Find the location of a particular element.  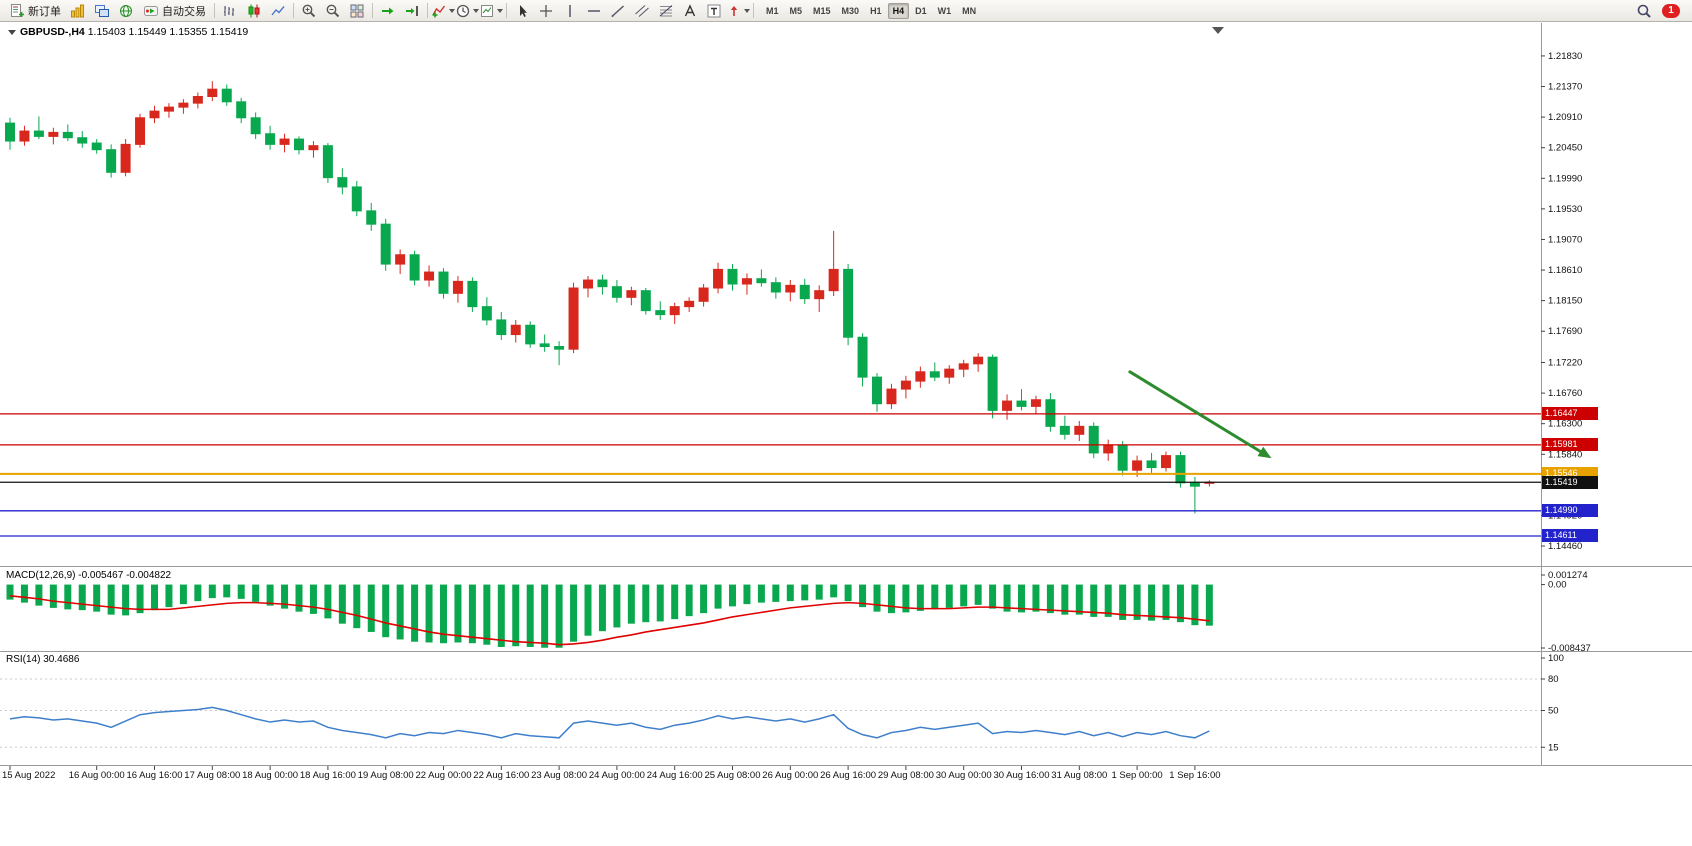

data-window-button is located at coordinates (126, 11).